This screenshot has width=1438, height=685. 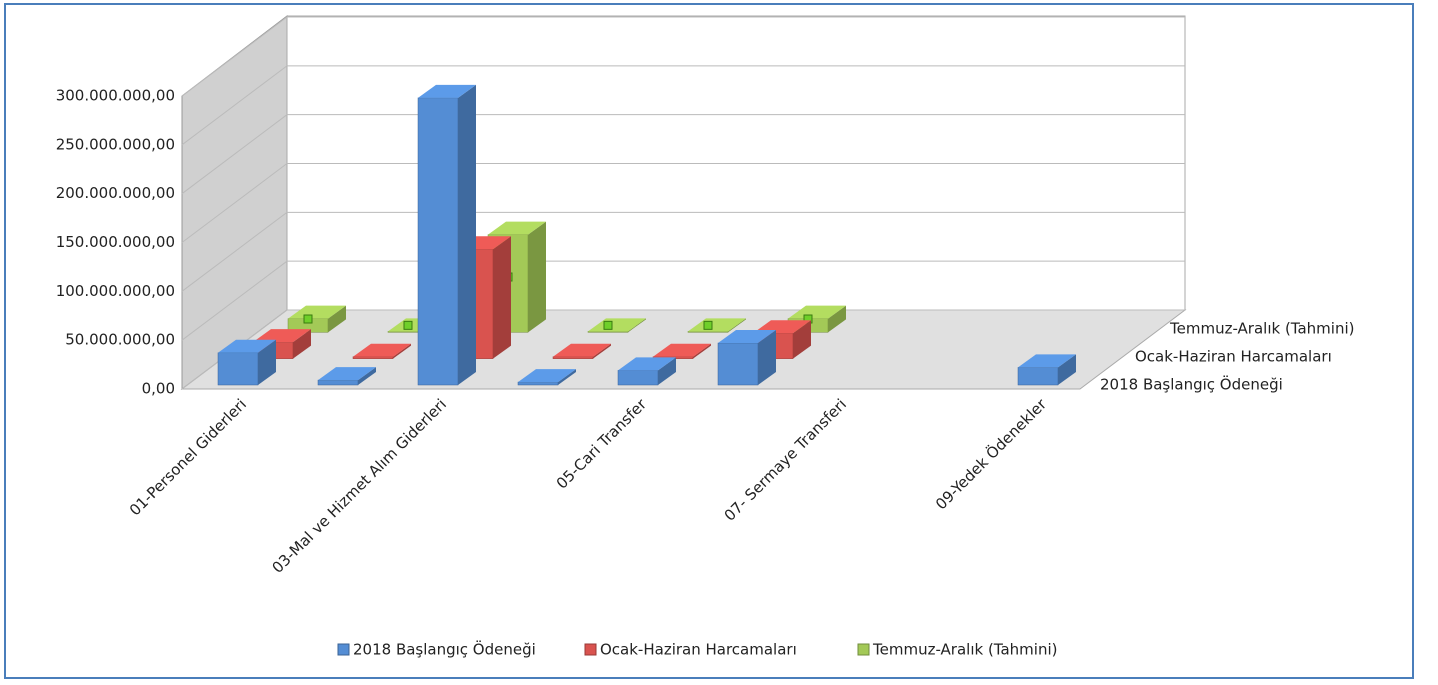 I want to click on y-tick-label: 50.000.000,00, so click(x=120, y=340).